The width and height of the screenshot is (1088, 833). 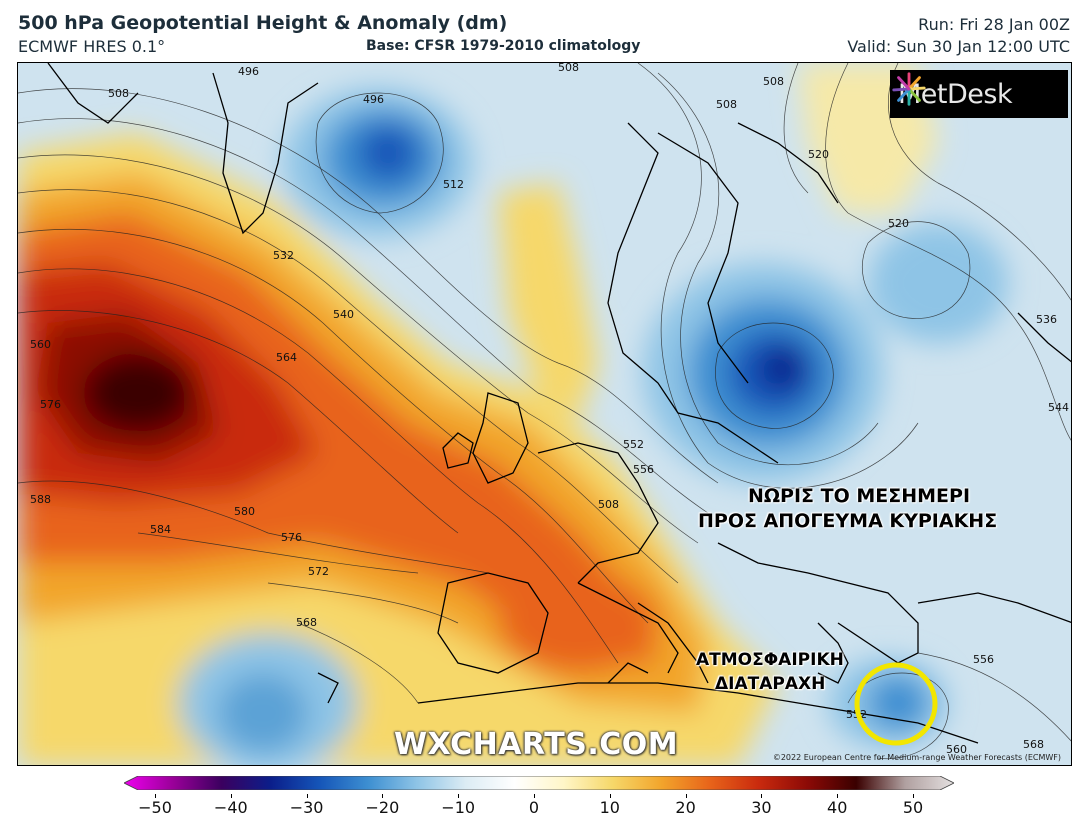 I want to click on contour-label-508d: 508, so click(x=726, y=104).